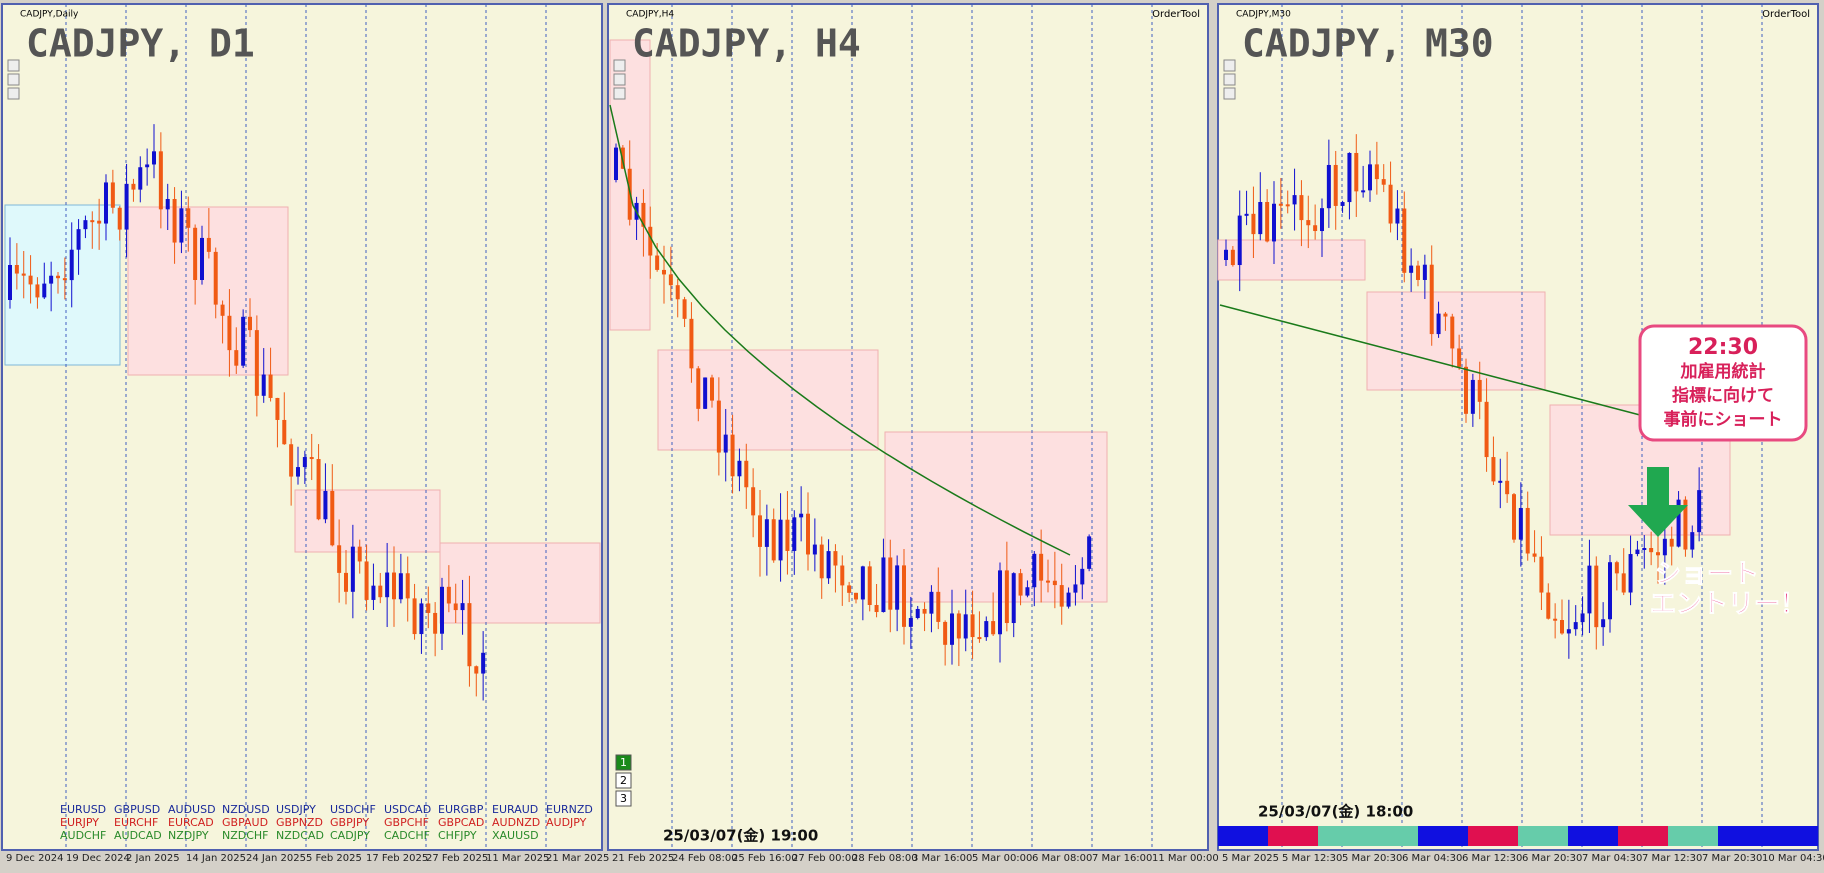 The width and height of the screenshot is (1824, 873). What do you see at coordinates (407, 809) in the screenshot?
I see `currency-pair: USDCAD` at bounding box center [407, 809].